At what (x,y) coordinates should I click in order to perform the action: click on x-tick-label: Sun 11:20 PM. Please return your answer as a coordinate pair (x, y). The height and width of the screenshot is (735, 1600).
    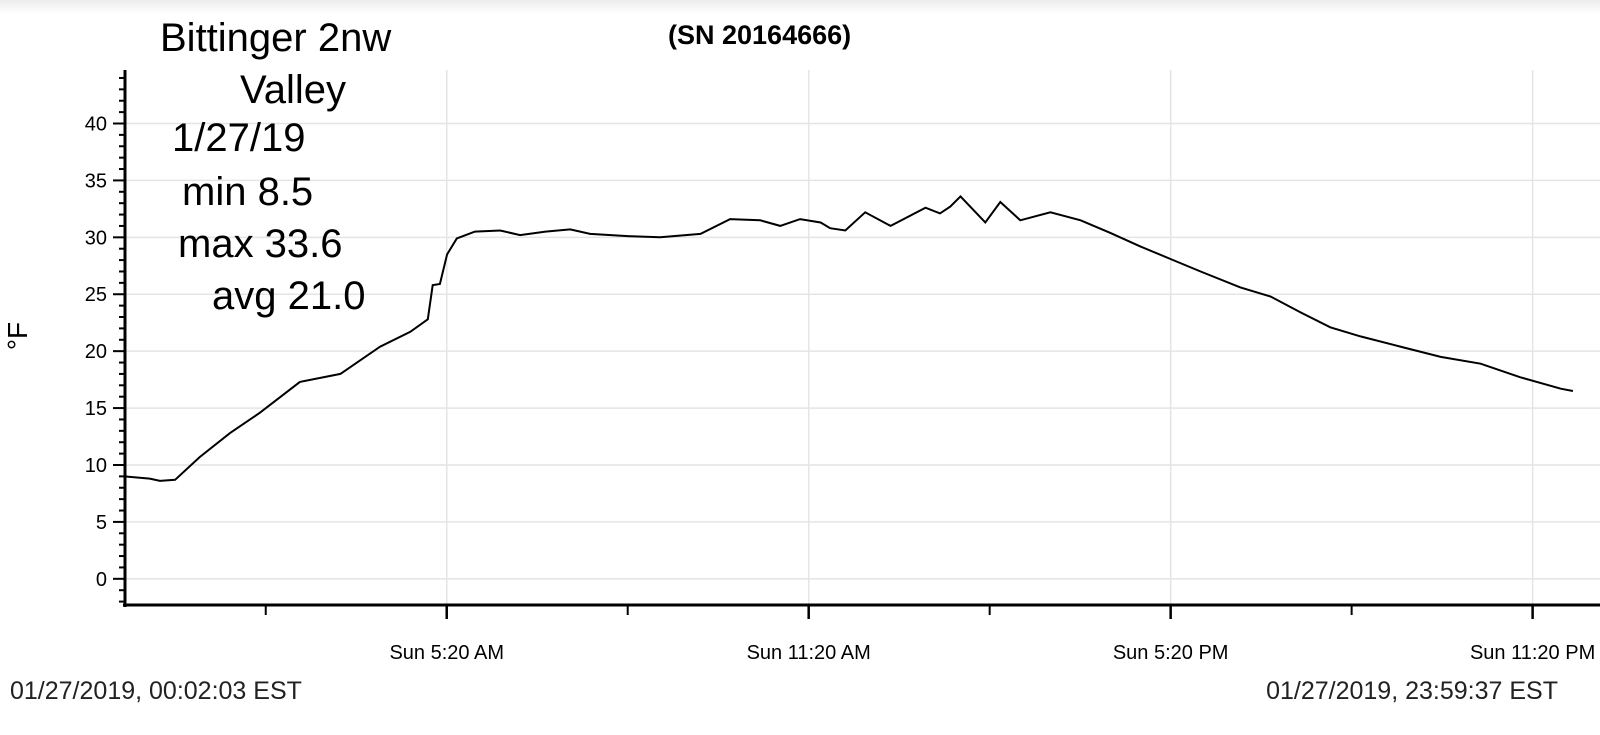
    Looking at the image, I should click on (1532, 653).